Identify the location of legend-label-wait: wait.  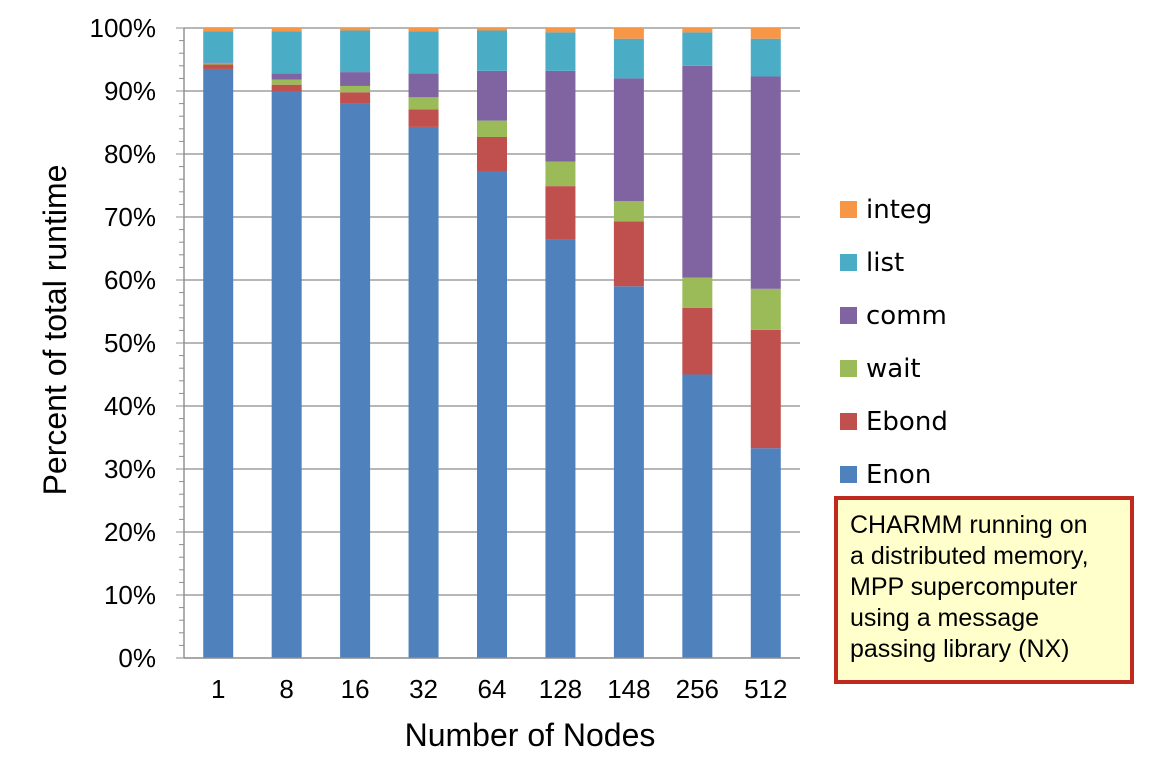
(893, 369).